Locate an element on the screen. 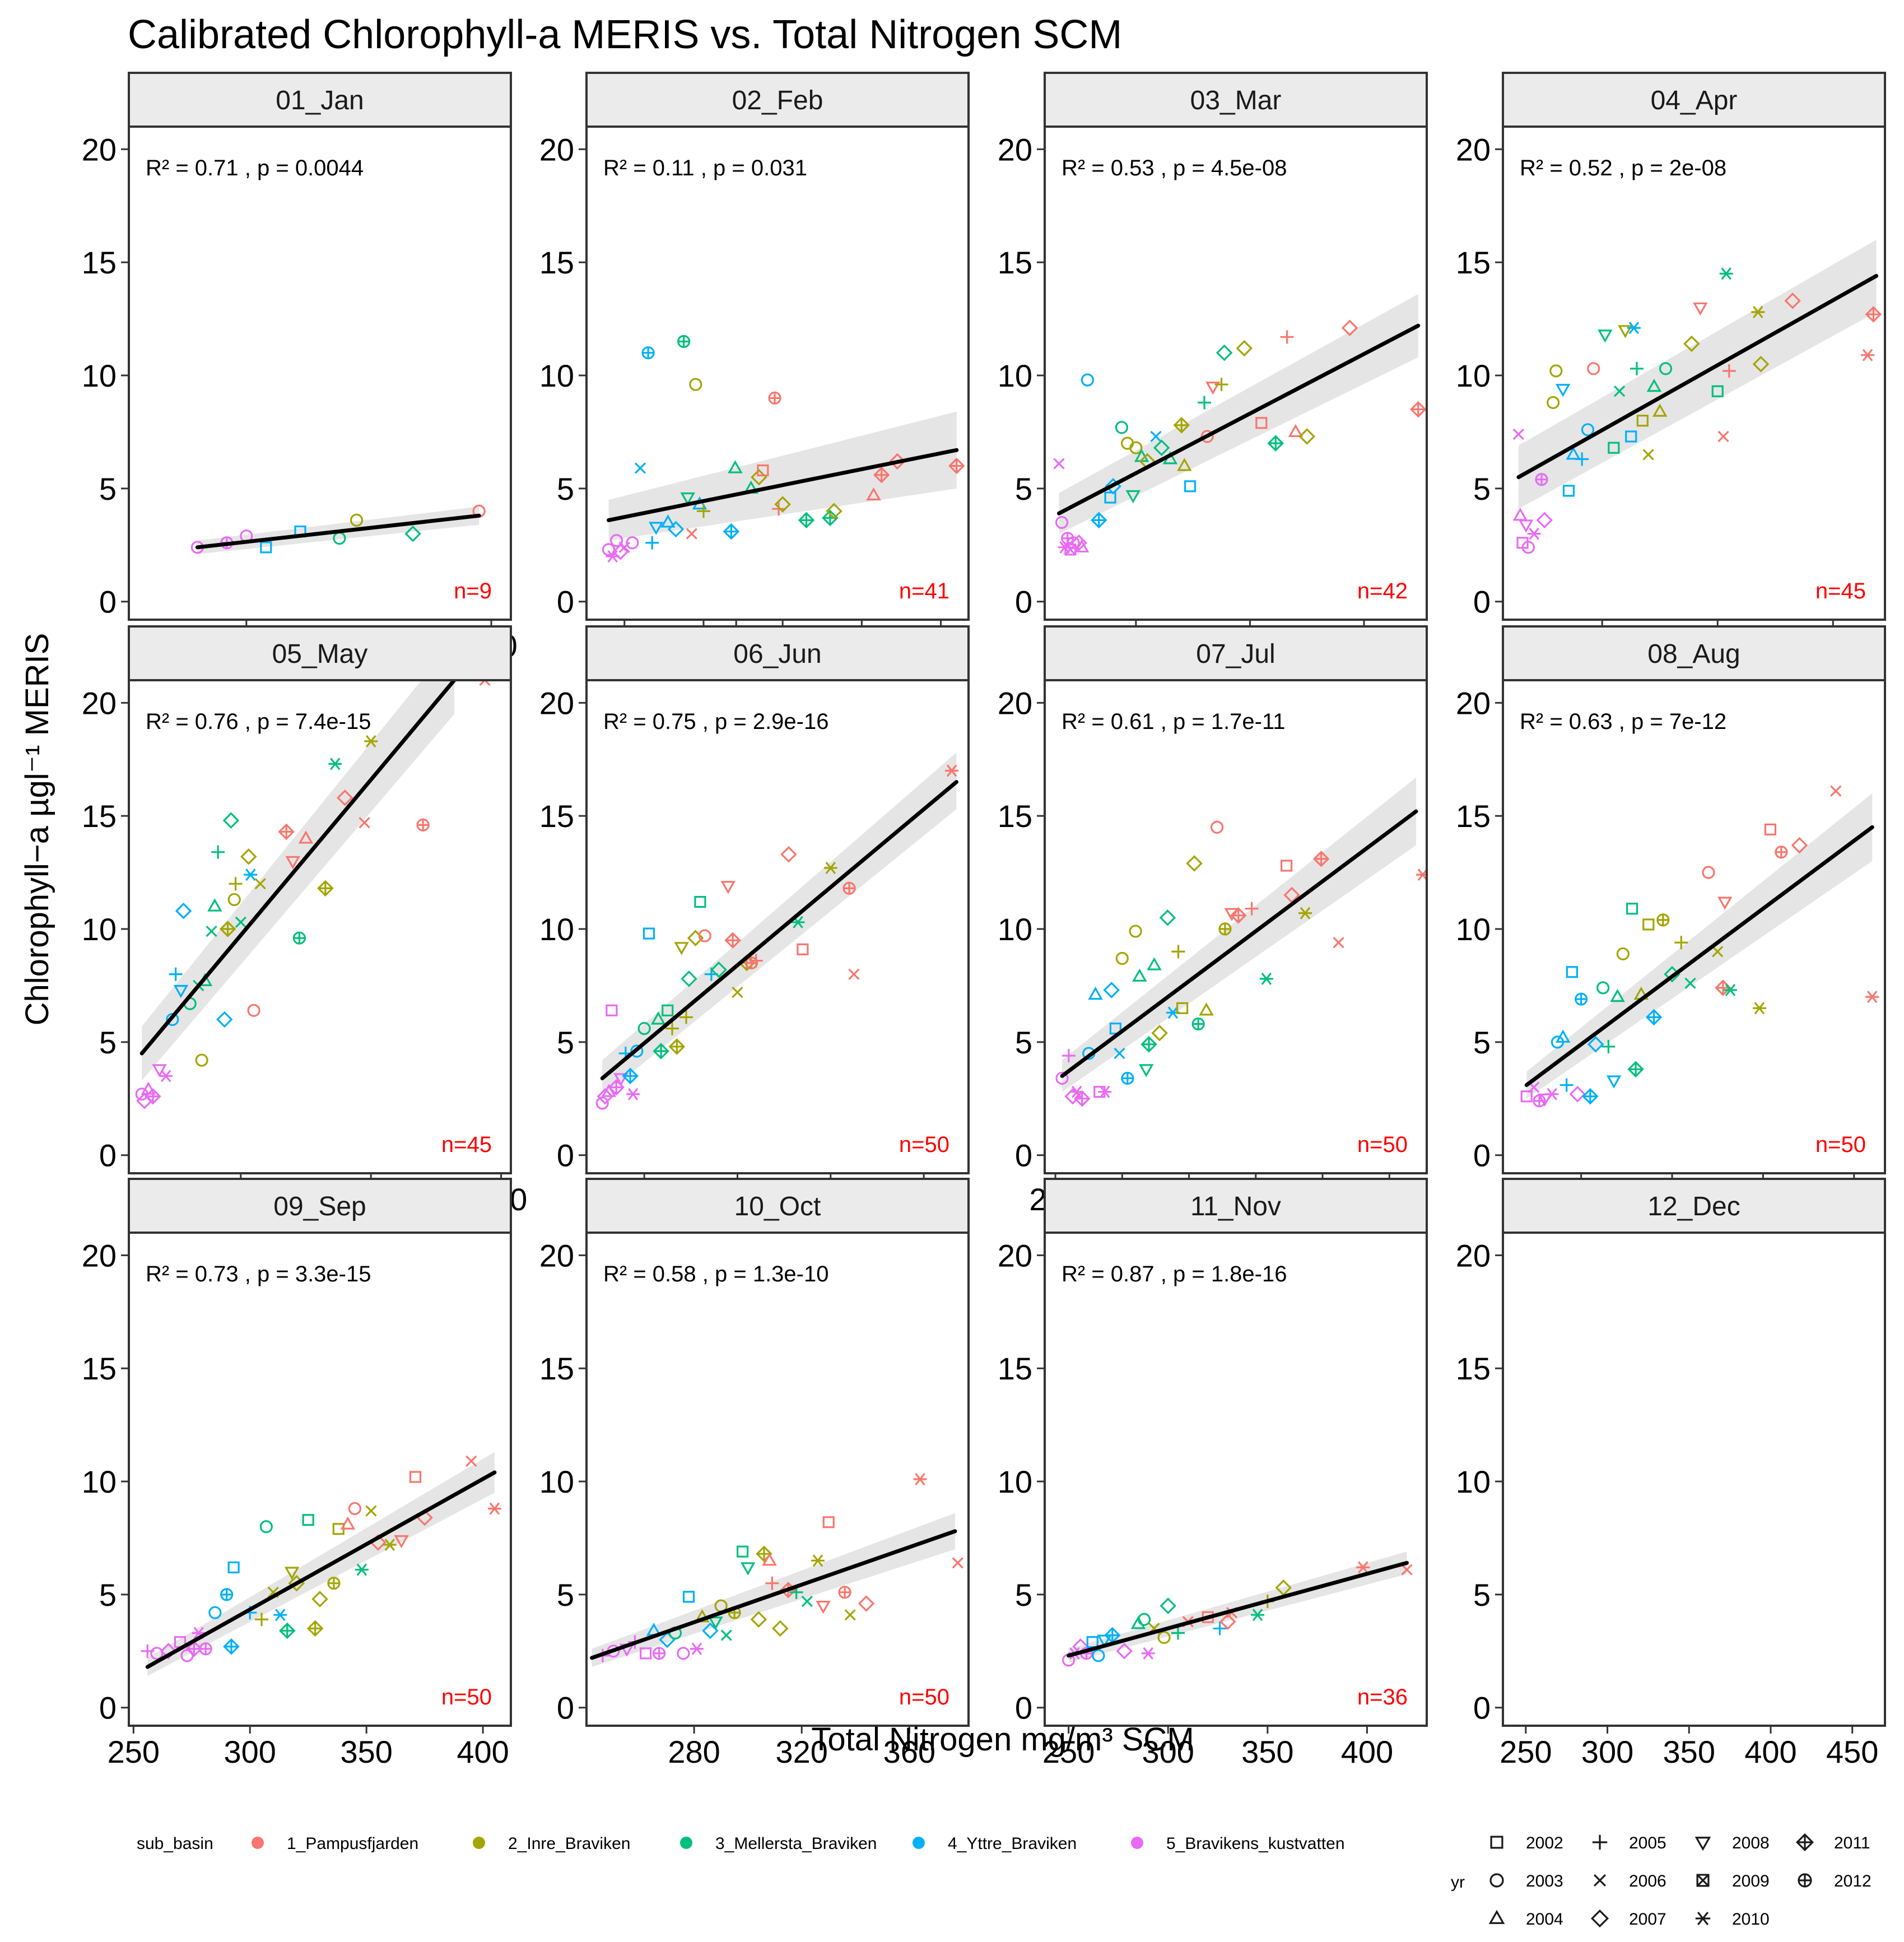  panel-border is located at coordinates (1694, 926).